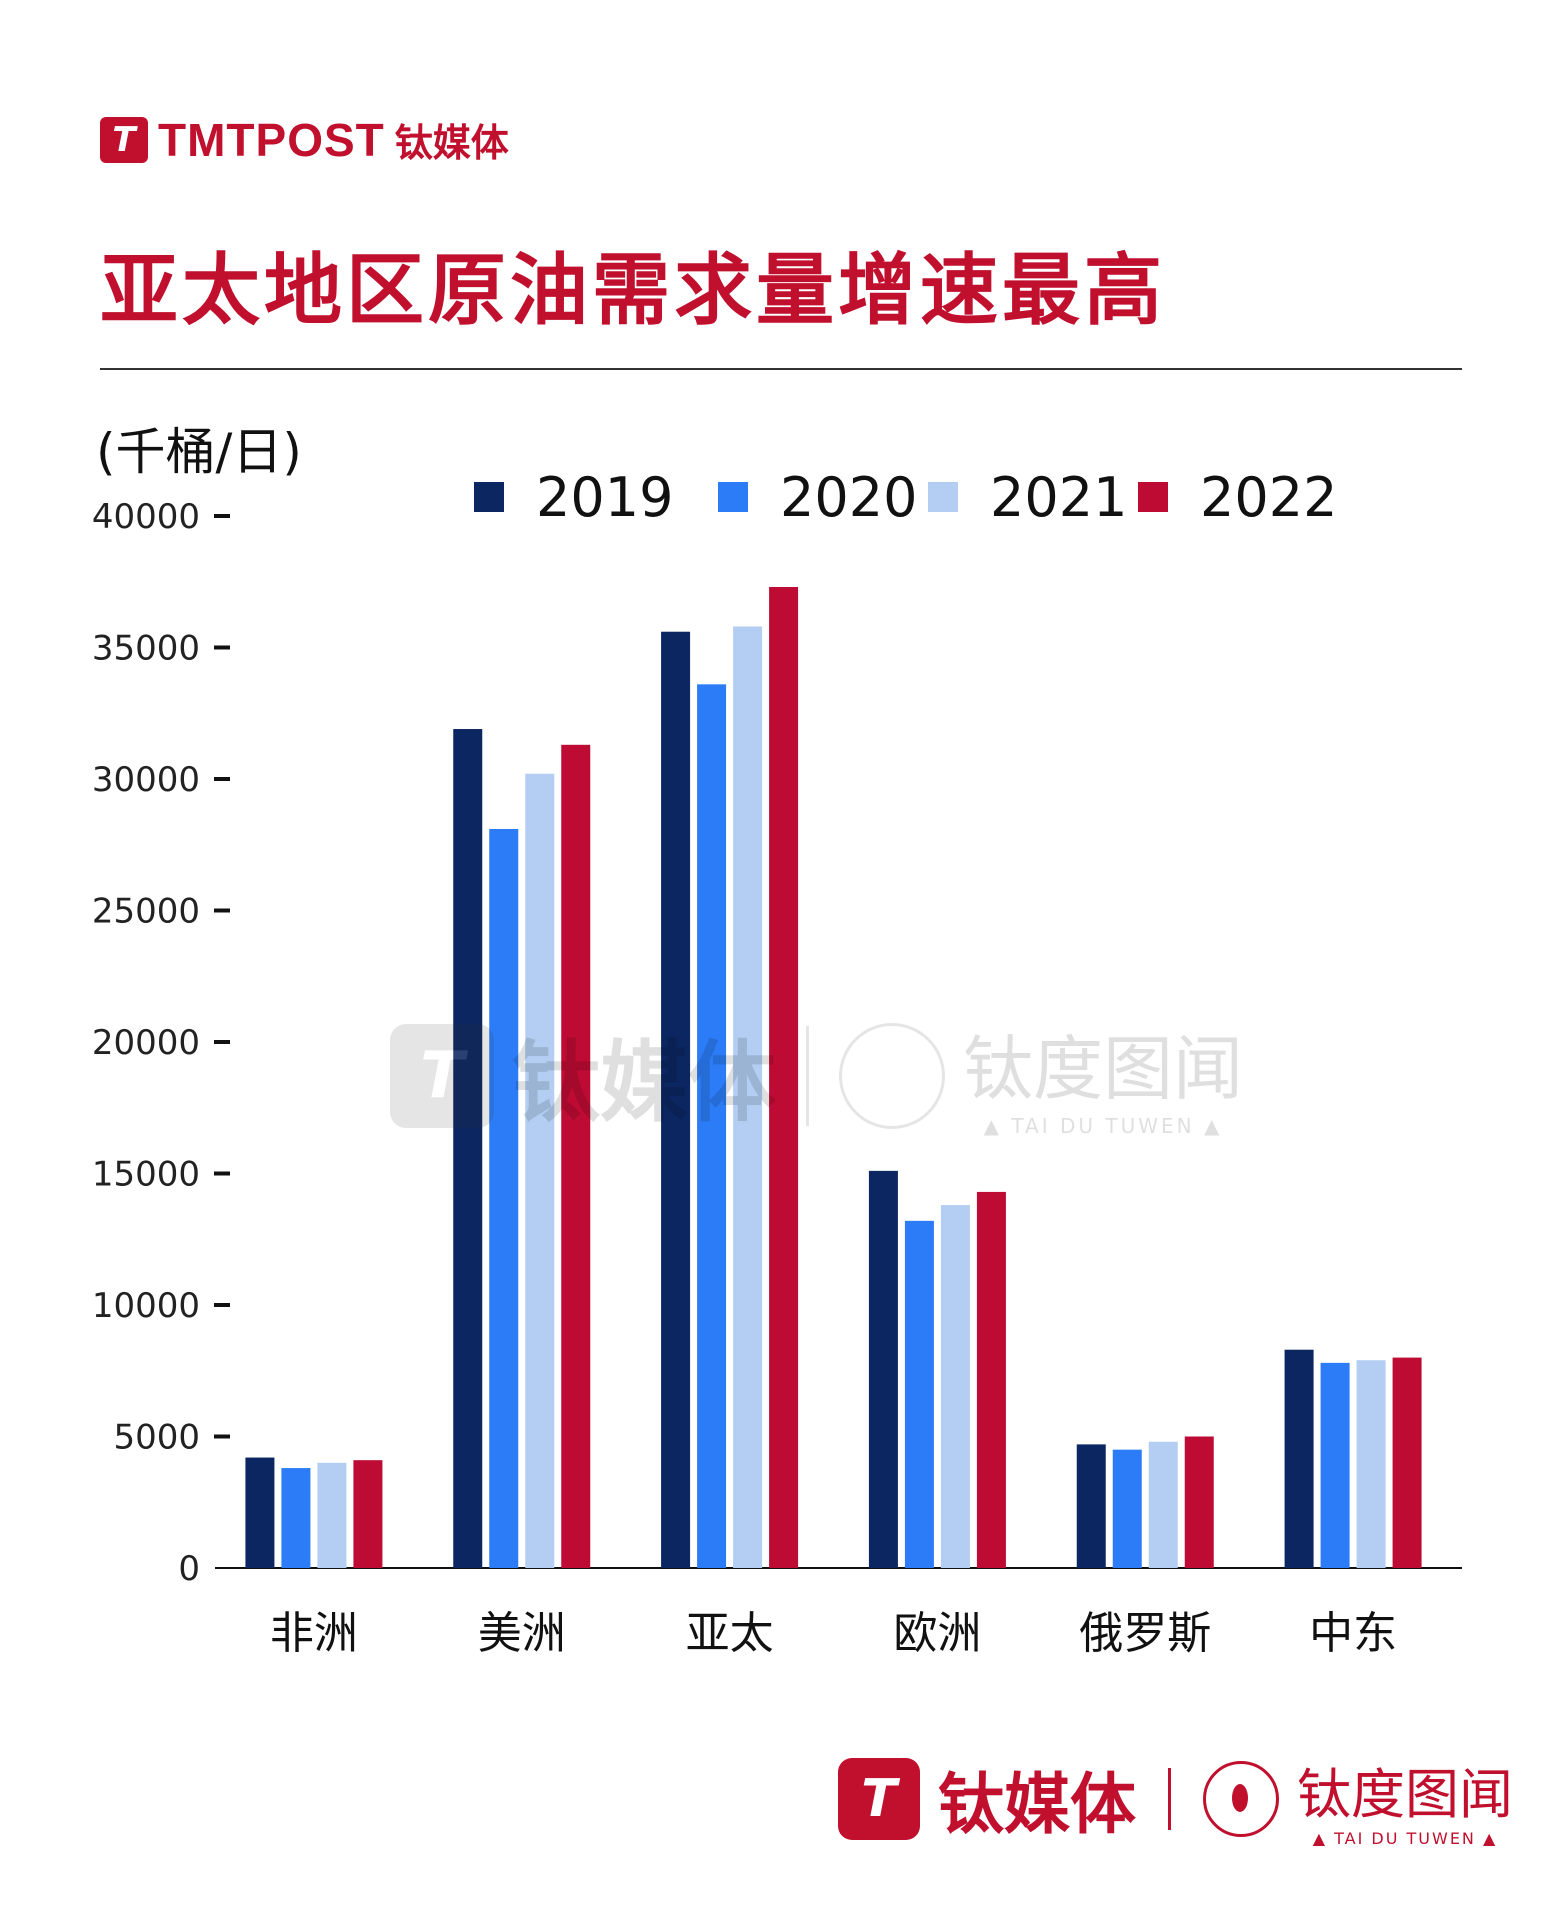  What do you see at coordinates (1405, 1794) in the screenshot?
I see `footer-right-cn: 钛度图闻` at bounding box center [1405, 1794].